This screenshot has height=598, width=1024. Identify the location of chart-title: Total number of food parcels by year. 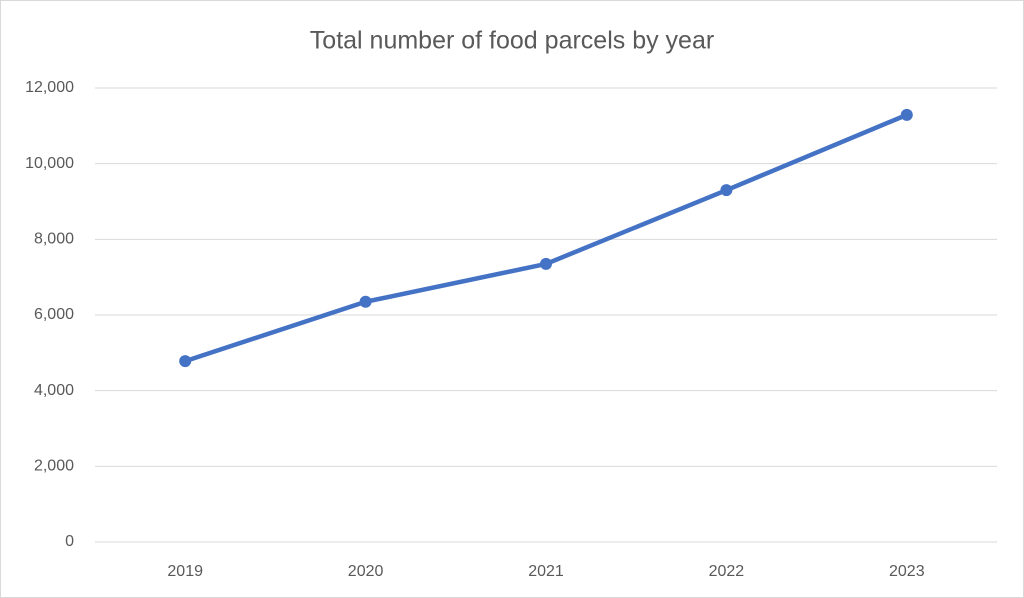
(512, 41).